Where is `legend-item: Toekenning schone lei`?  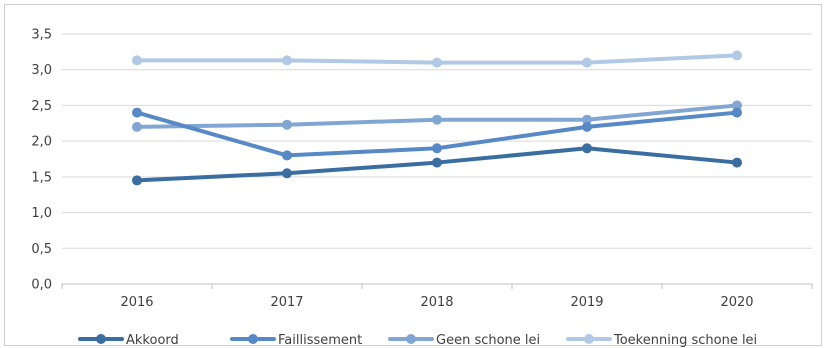
legend-item: Toekenning schone lei is located at coordinates (661, 340).